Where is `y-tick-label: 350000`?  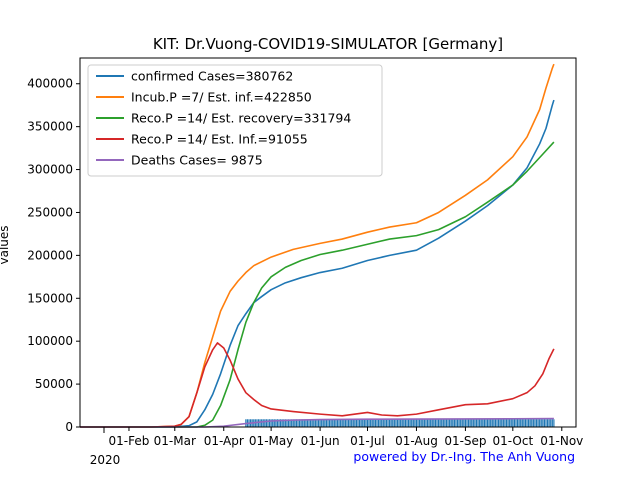
y-tick-label: 350000 is located at coordinates (50, 127).